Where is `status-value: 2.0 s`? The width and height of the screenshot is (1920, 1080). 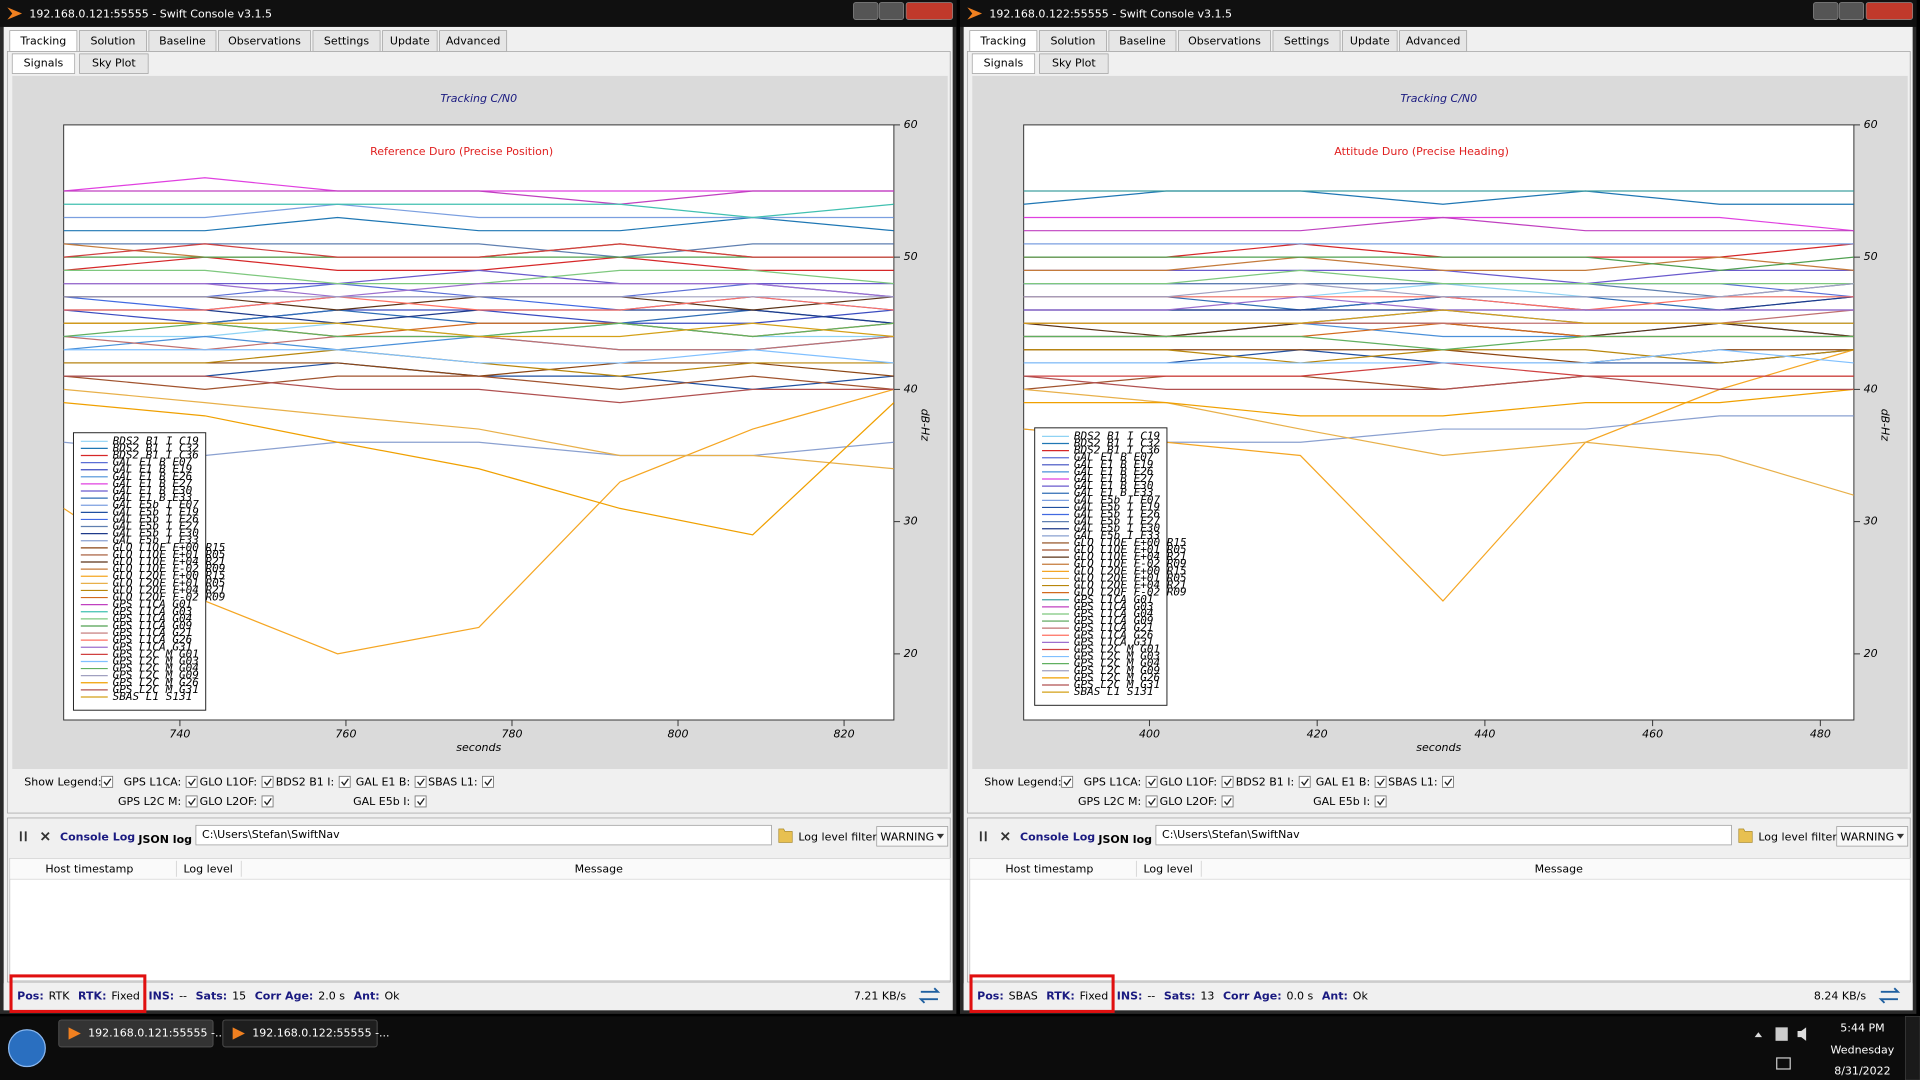 status-value: 2.0 s is located at coordinates (331, 996).